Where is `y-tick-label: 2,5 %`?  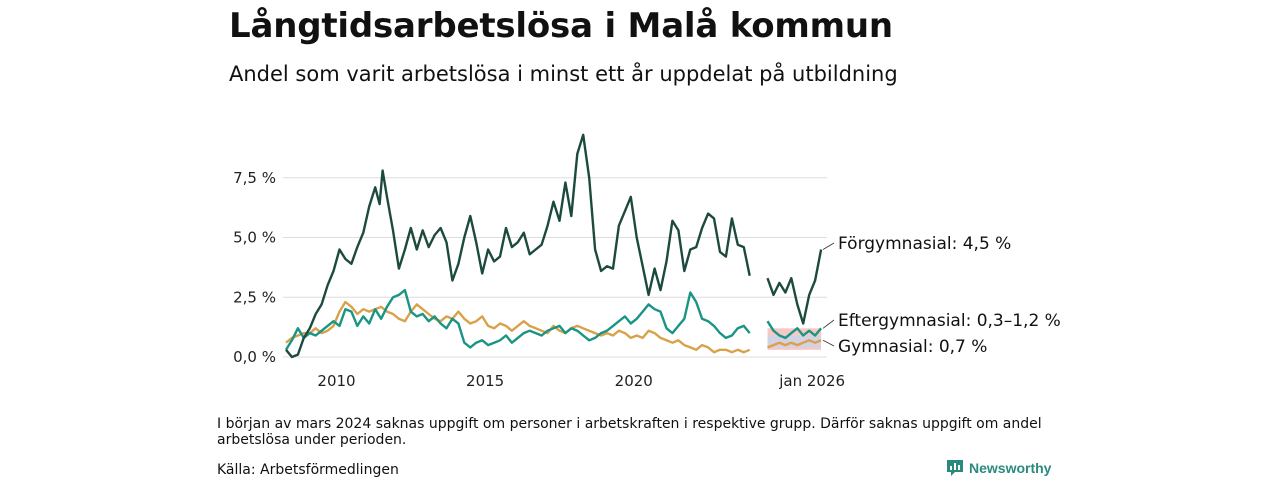 y-tick-label: 2,5 % is located at coordinates (254, 297).